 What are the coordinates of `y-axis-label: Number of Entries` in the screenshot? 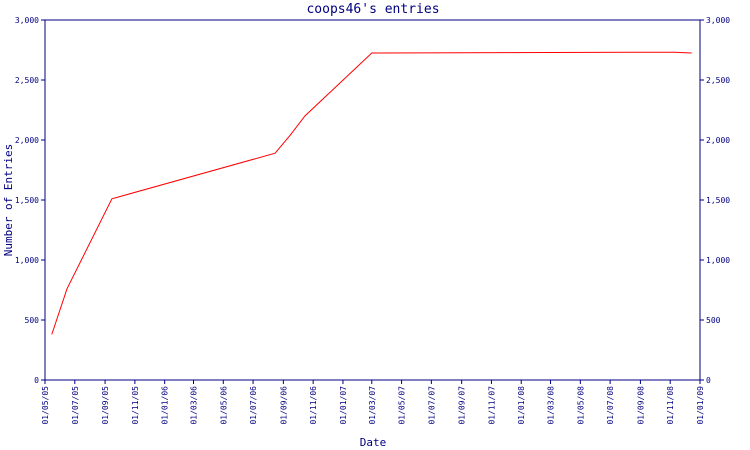 It's located at (8, 200).